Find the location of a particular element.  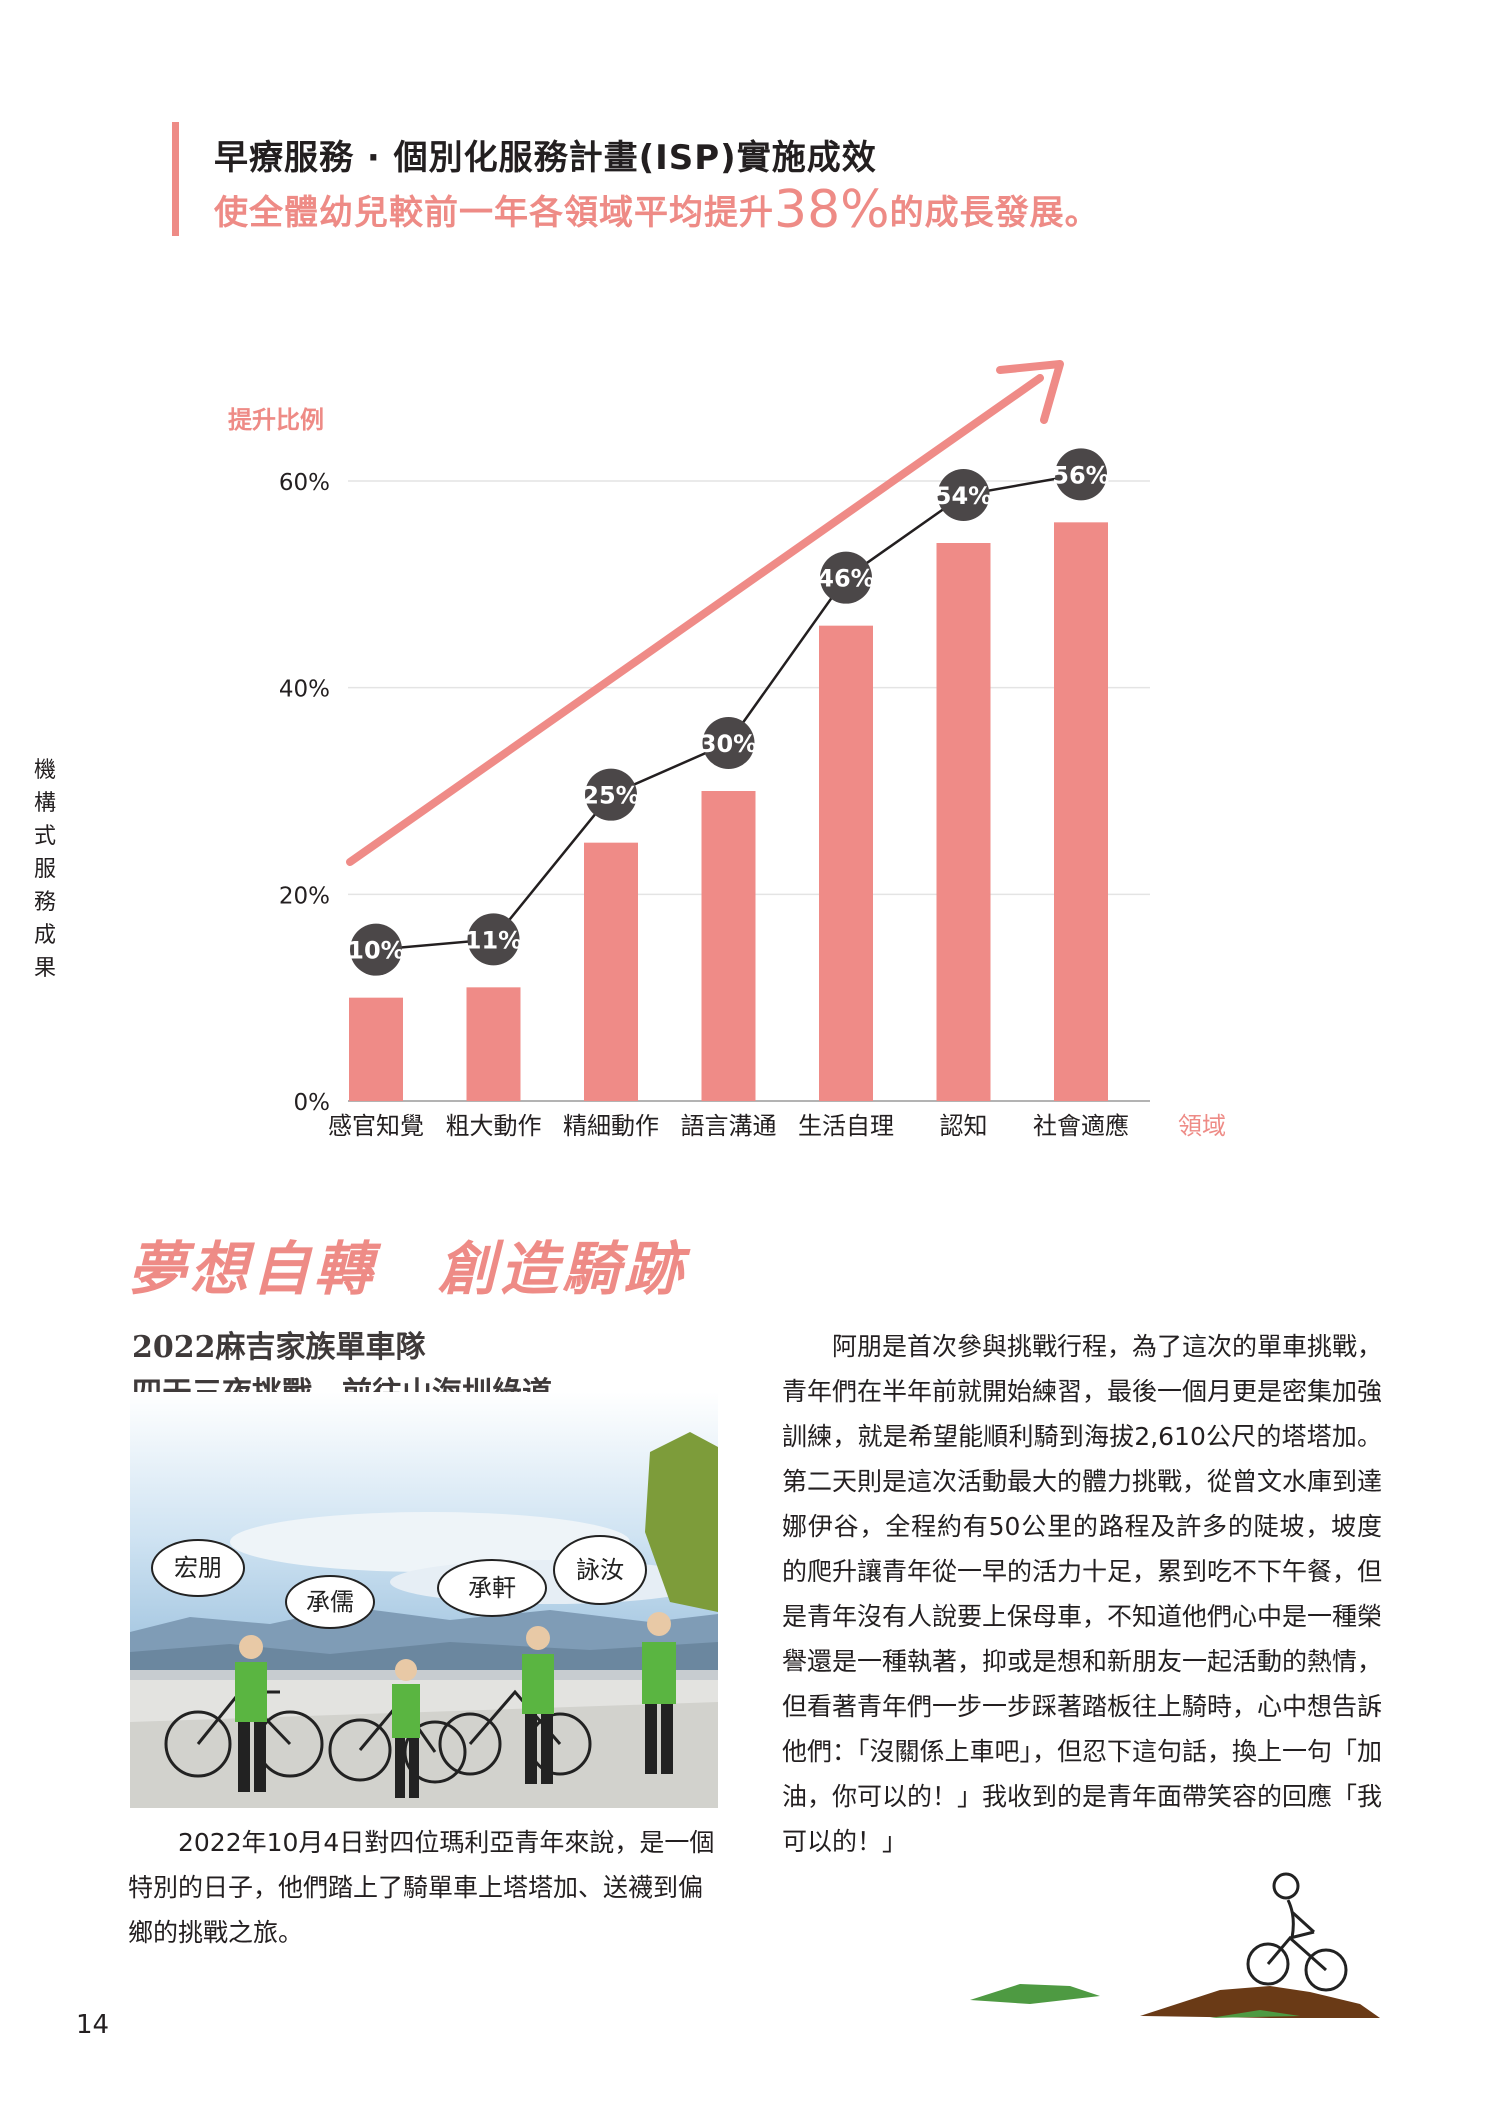

x-tick-label: 粗大動作 is located at coordinates (494, 1126).